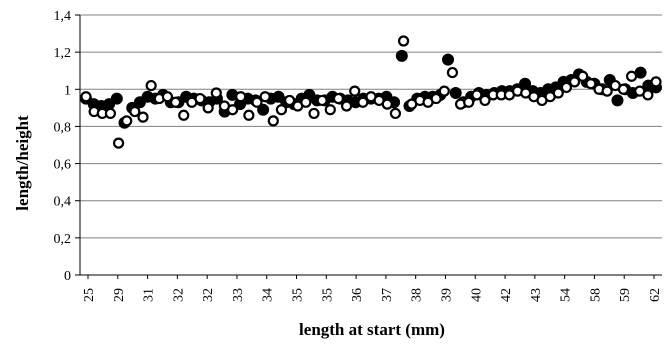 This screenshot has width=667, height=344. Describe the element at coordinates (566, 295) in the screenshot. I see `x-tick-label: 54` at that location.